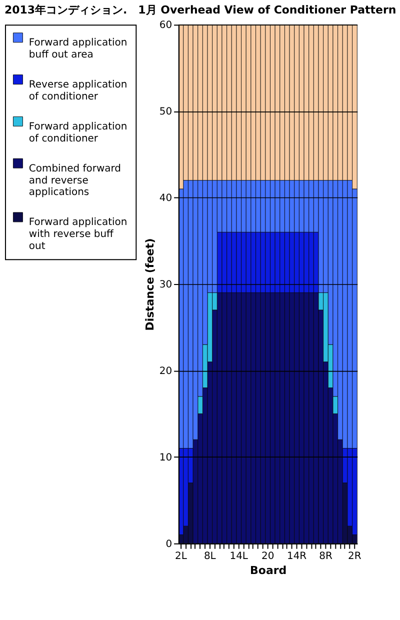  Describe the element at coordinates (165, 198) in the screenshot. I see `y-tick-label: 40` at that location.